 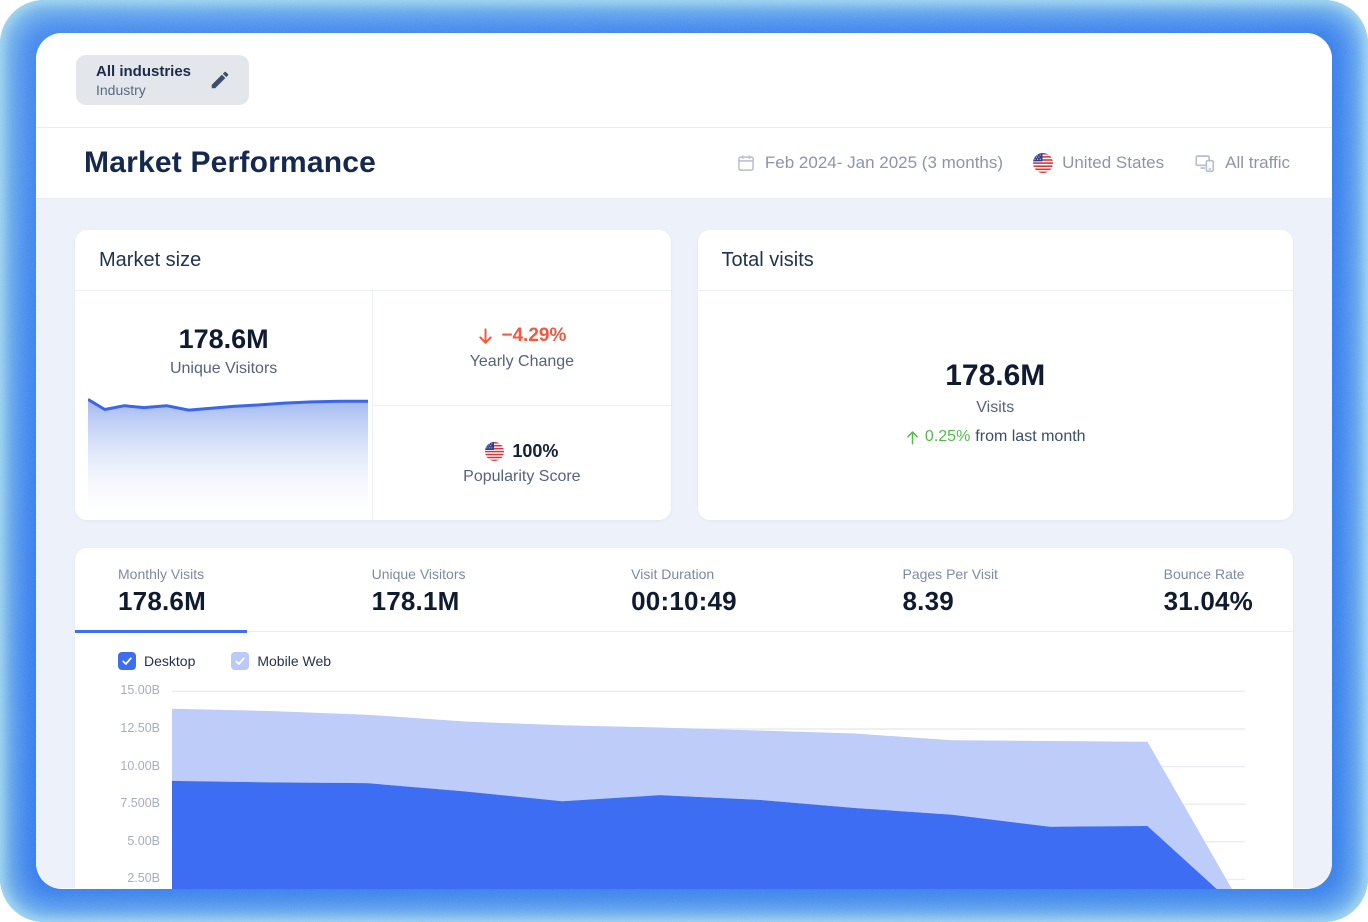 I want to click on header-filters: Feb 2024- Jan 2025 (3 months), so click(x=1013, y=163).